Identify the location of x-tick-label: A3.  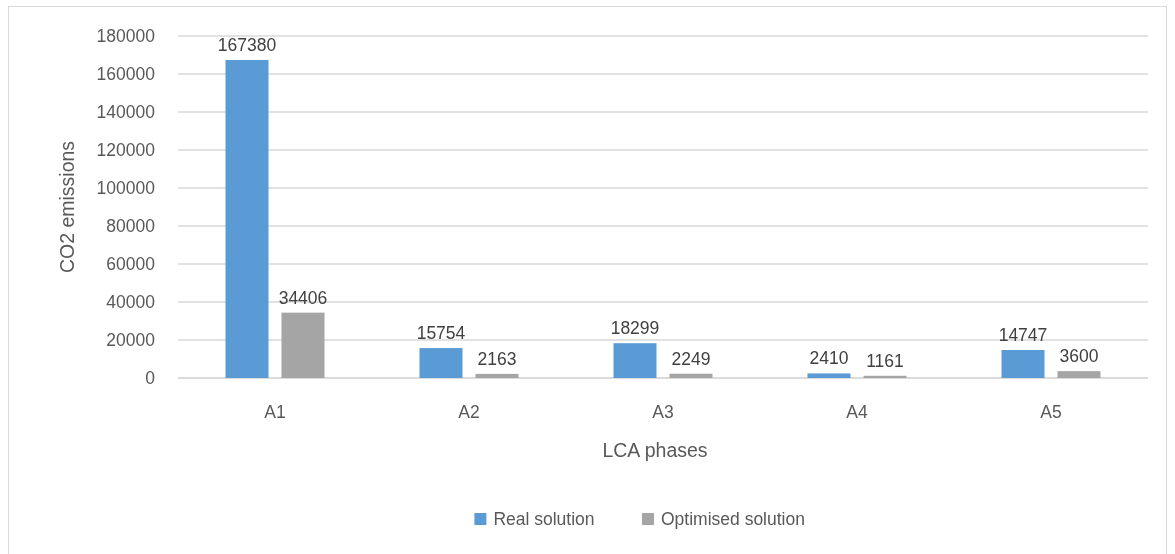
(663, 412).